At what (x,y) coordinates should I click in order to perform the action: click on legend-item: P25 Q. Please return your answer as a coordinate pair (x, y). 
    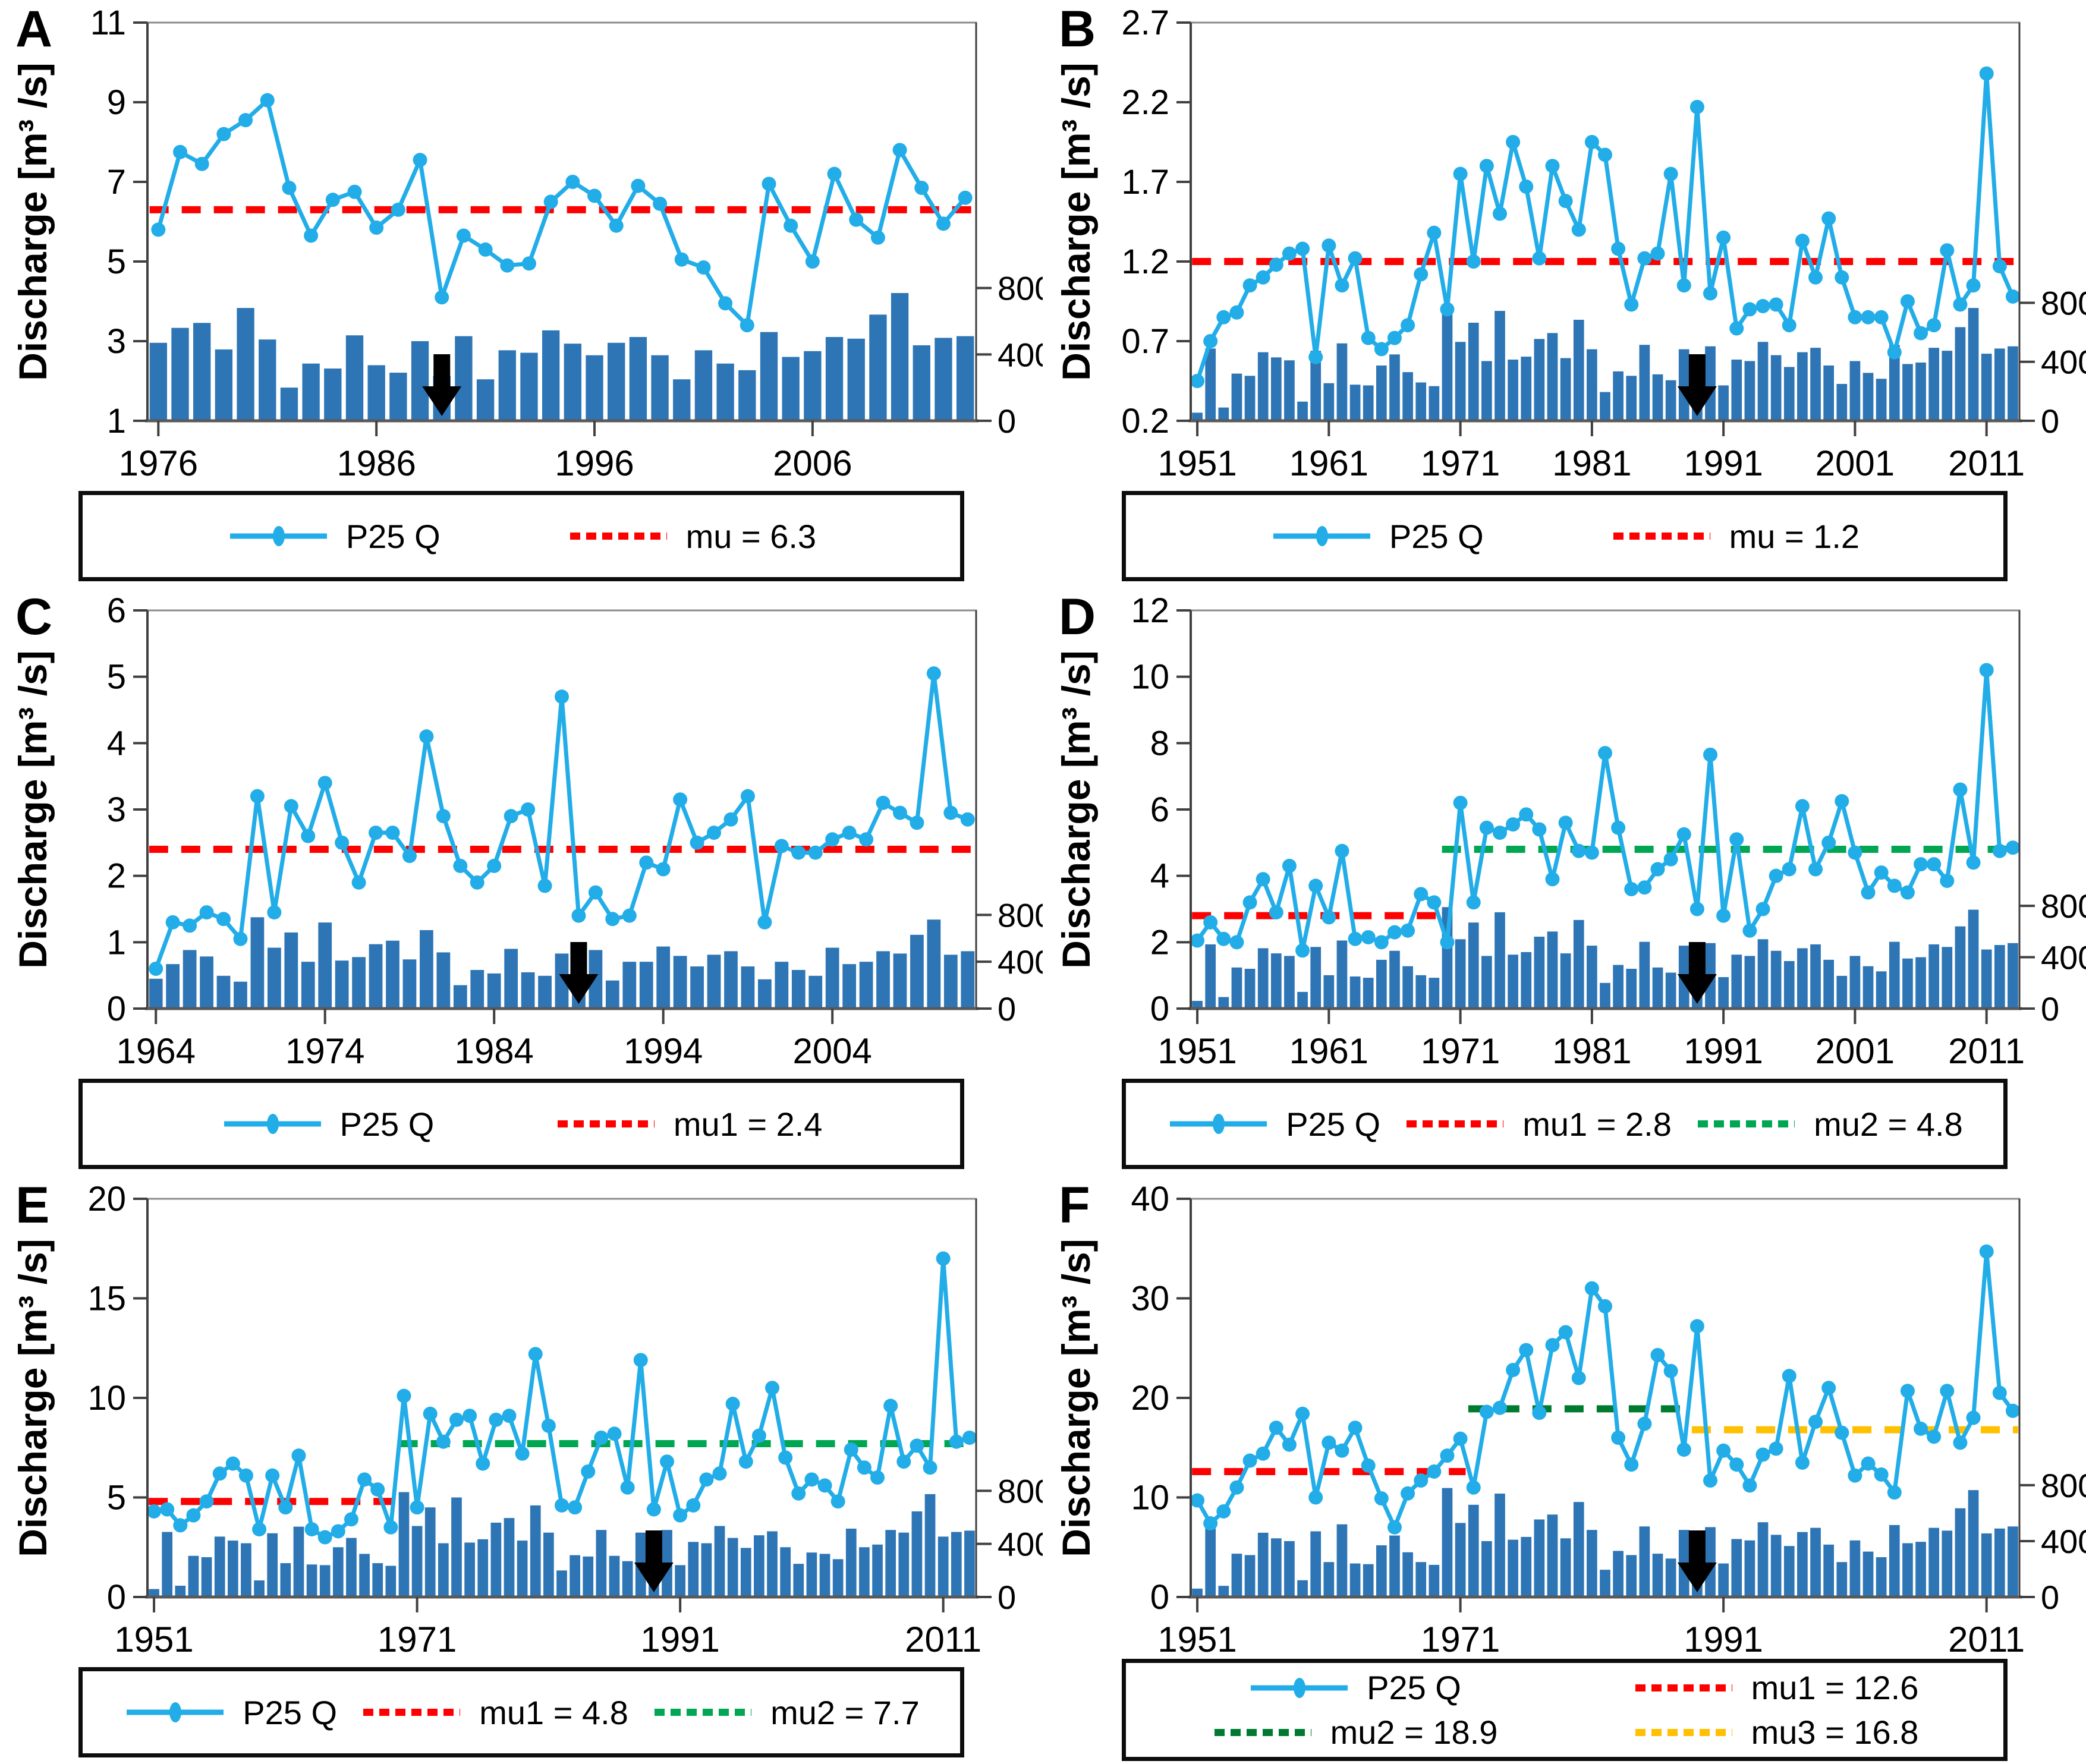
    Looking at the image, I should click on (1355, 1687).